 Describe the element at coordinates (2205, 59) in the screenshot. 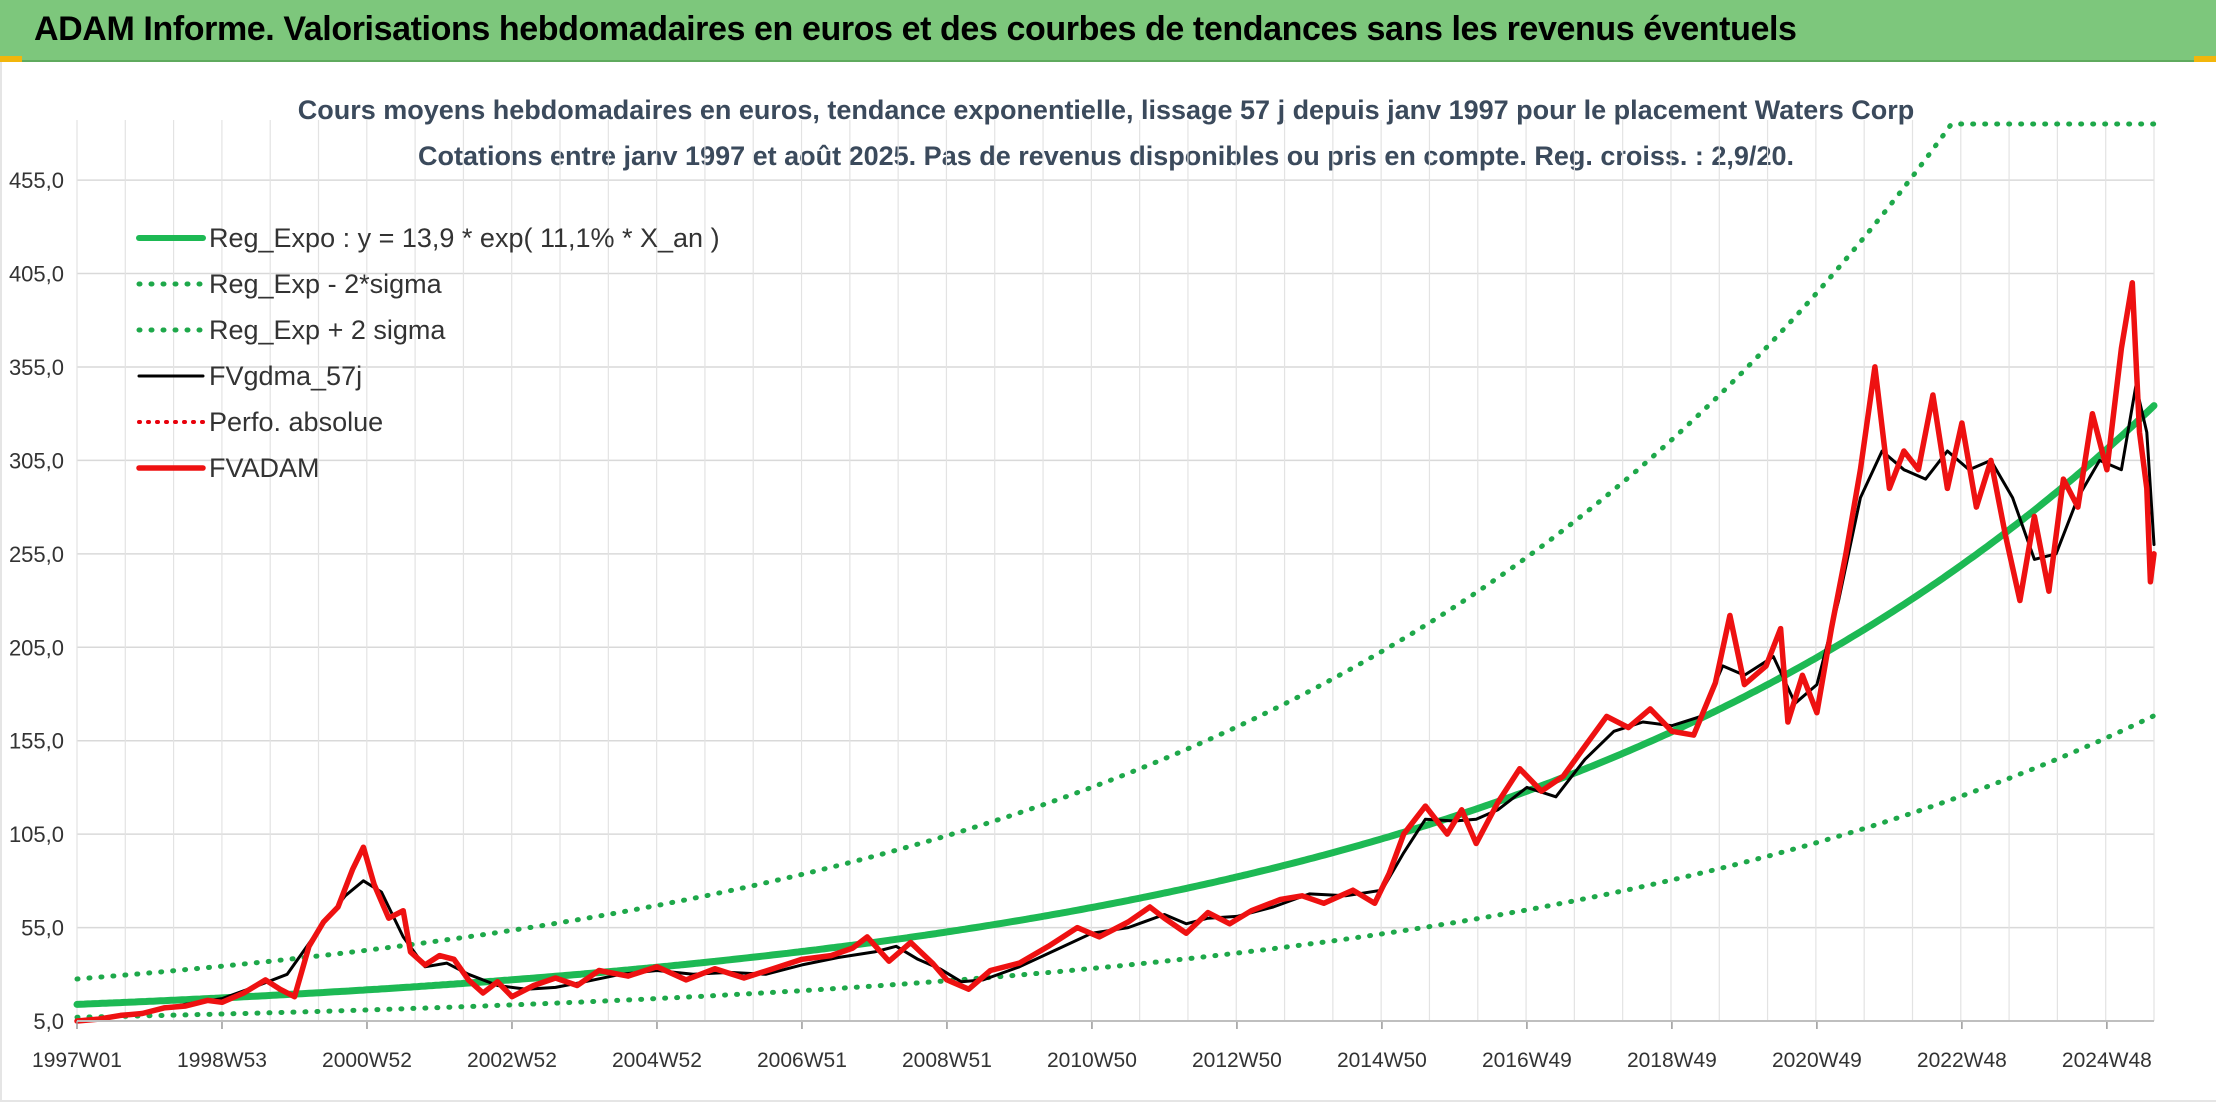

I see `accent-corner-right` at that location.